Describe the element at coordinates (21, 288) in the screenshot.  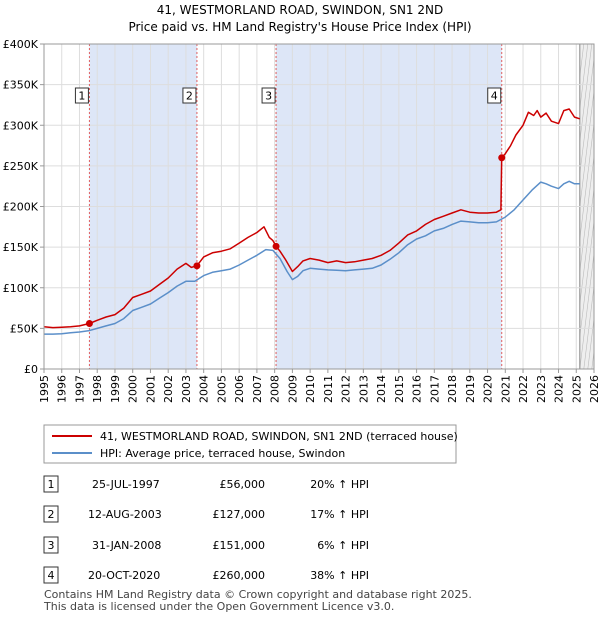
I see `y-tick-label: £100K` at that location.